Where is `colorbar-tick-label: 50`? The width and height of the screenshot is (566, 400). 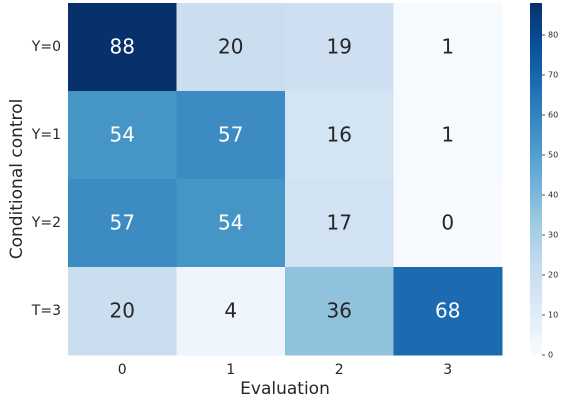 colorbar-tick-label: 50 is located at coordinates (553, 155).